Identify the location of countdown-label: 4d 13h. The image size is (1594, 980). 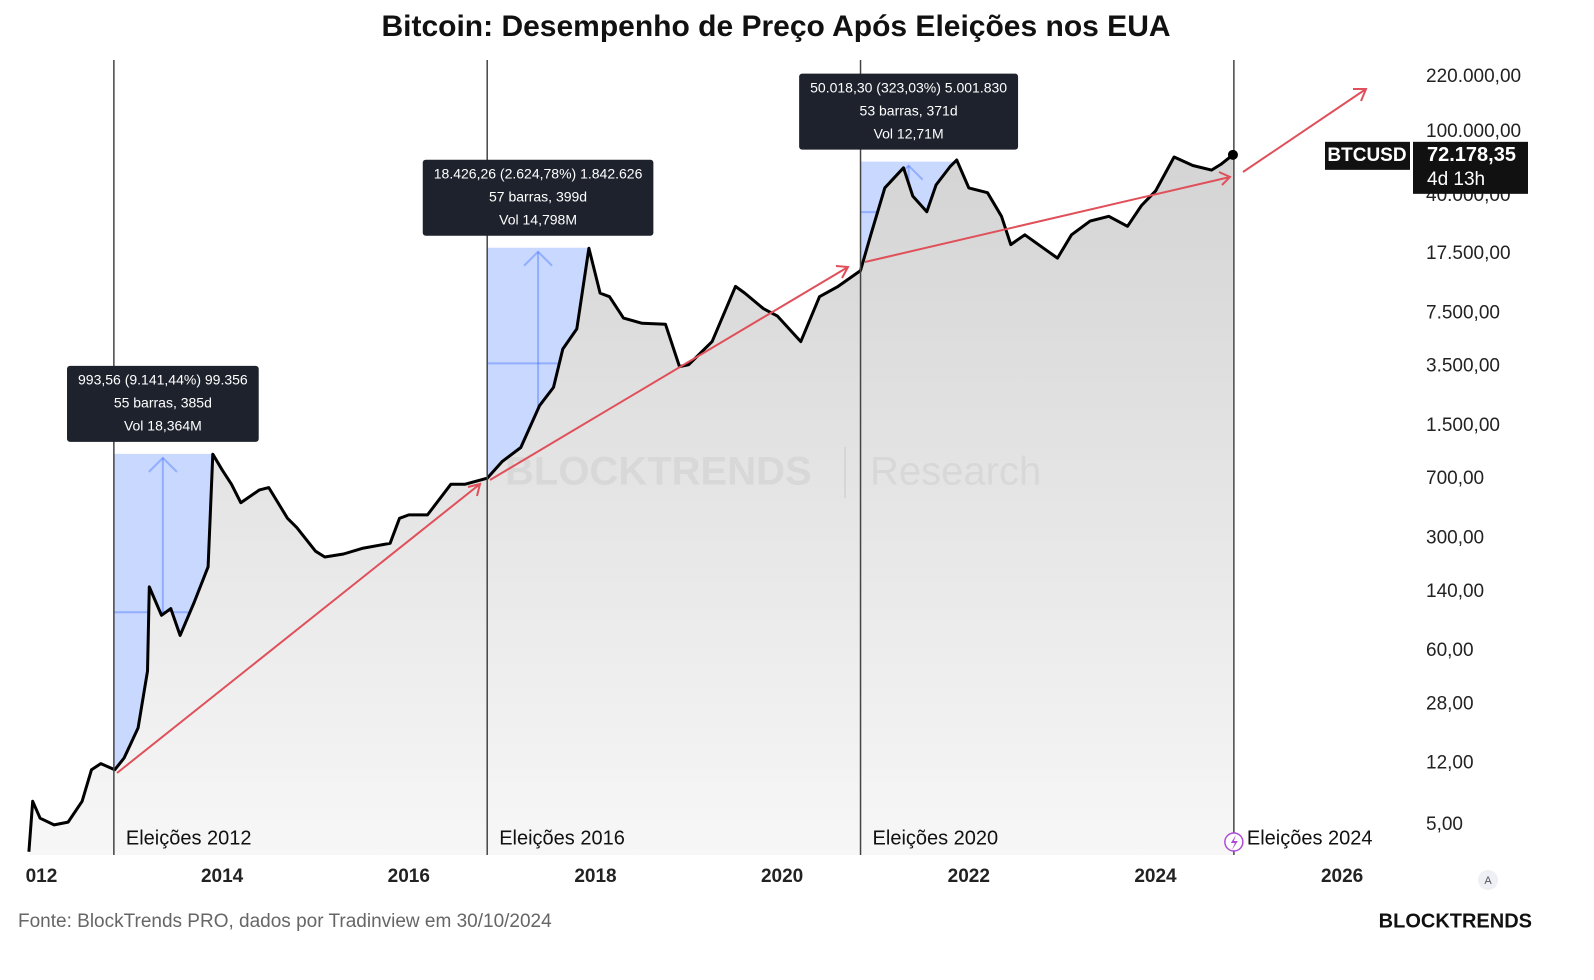
(1456, 179).